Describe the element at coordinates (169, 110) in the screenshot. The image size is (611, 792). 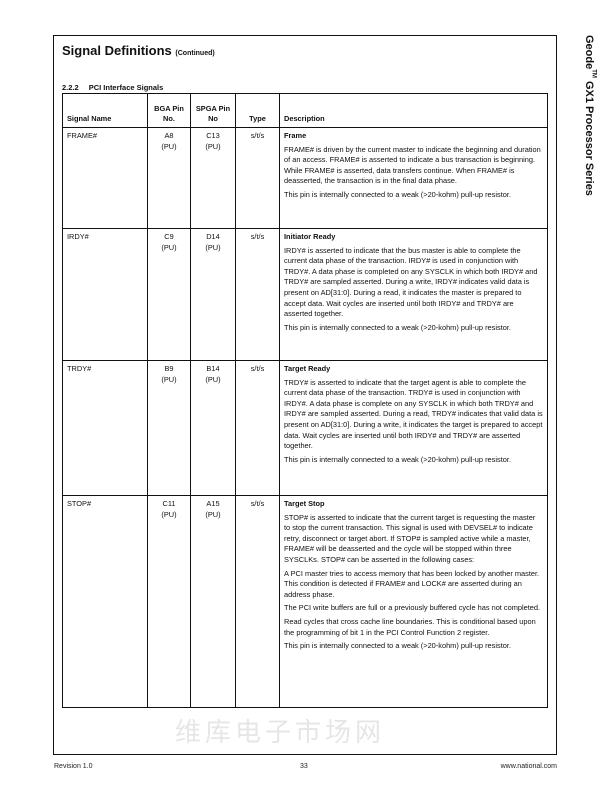
I see `header-bga: BGA Pin No.` at that location.